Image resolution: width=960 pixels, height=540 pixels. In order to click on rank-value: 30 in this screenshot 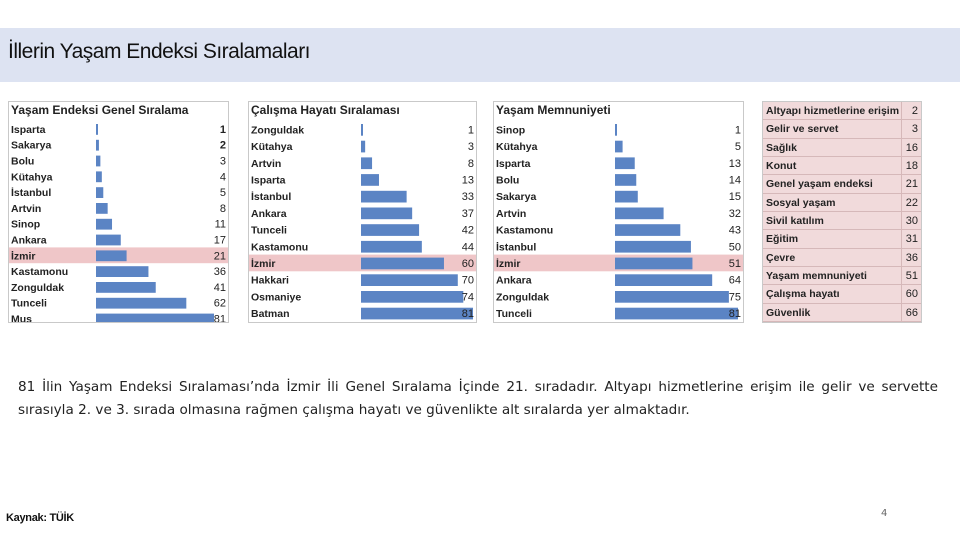, I will do `click(911, 221)`.